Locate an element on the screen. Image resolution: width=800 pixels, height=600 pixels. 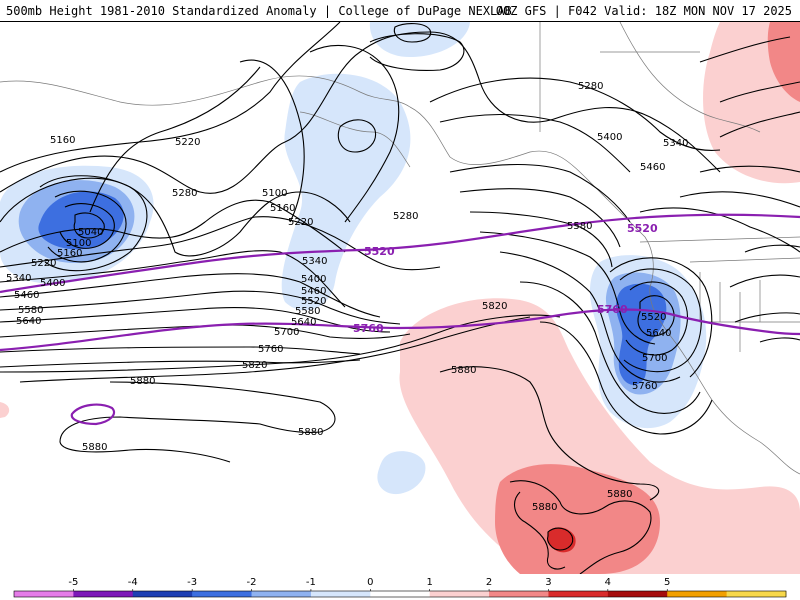
colorbar-tick-label: -2 is located at coordinates (252, 582).